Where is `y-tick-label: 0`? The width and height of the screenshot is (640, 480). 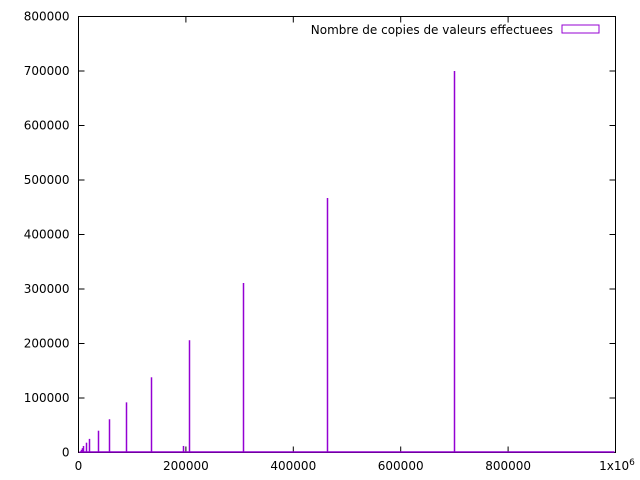
y-tick-label: 0 is located at coordinates (66, 453).